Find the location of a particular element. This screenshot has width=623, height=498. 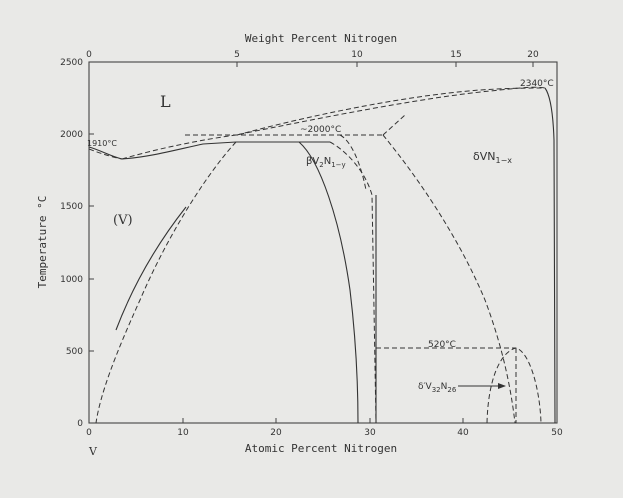

top-tick-label: 5 is located at coordinates (237, 55).